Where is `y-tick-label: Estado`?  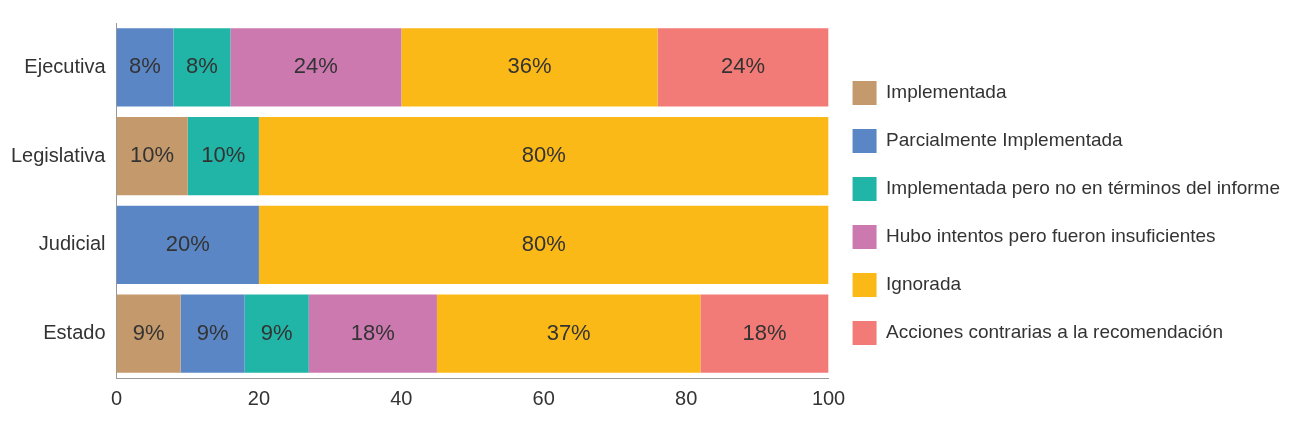
y-tick-label: Estado is located at coordinates (74, 332).